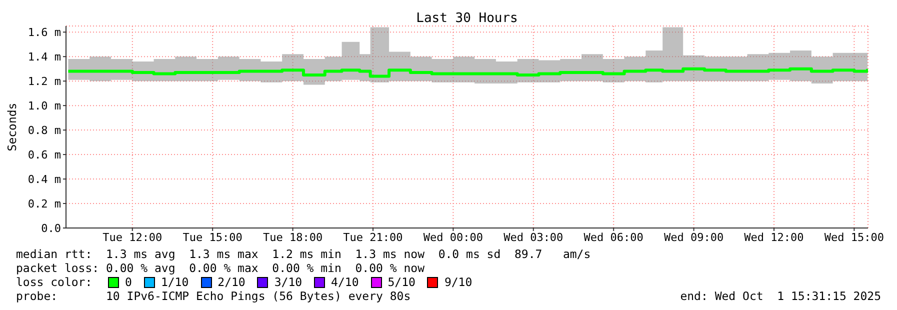 This screenshot has height=310, width=897. What do you see at coordinates (614, 237) in the screenshot?
I see `x-tick-label: Wed 06:00` at bounding box center [614, 237].